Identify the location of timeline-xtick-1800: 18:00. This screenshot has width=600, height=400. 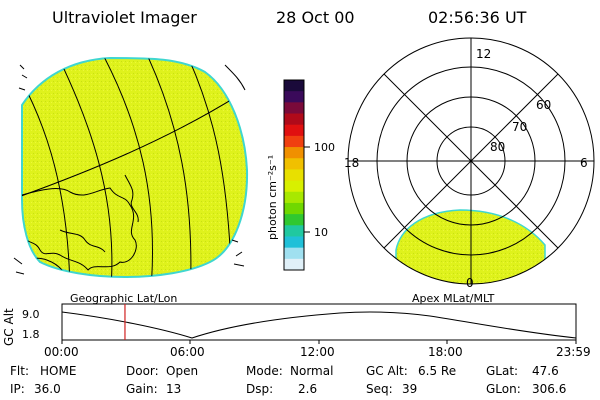
(445, 352).